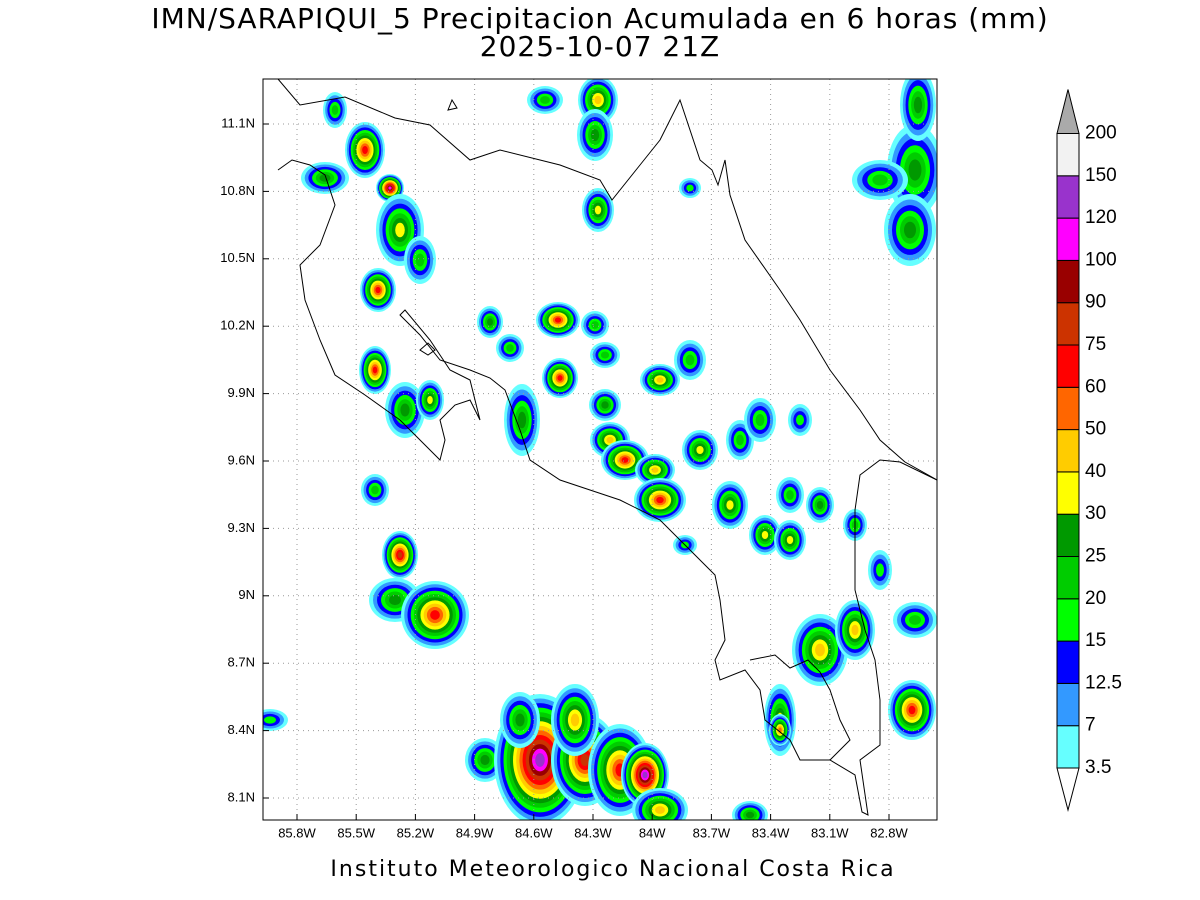 Image resolution: width=1200 pixels, height=900 pixels. Describe the element at coordinates (237, 325) in the screenshot. I see `lat-tick-label: 10.2N` at that location.